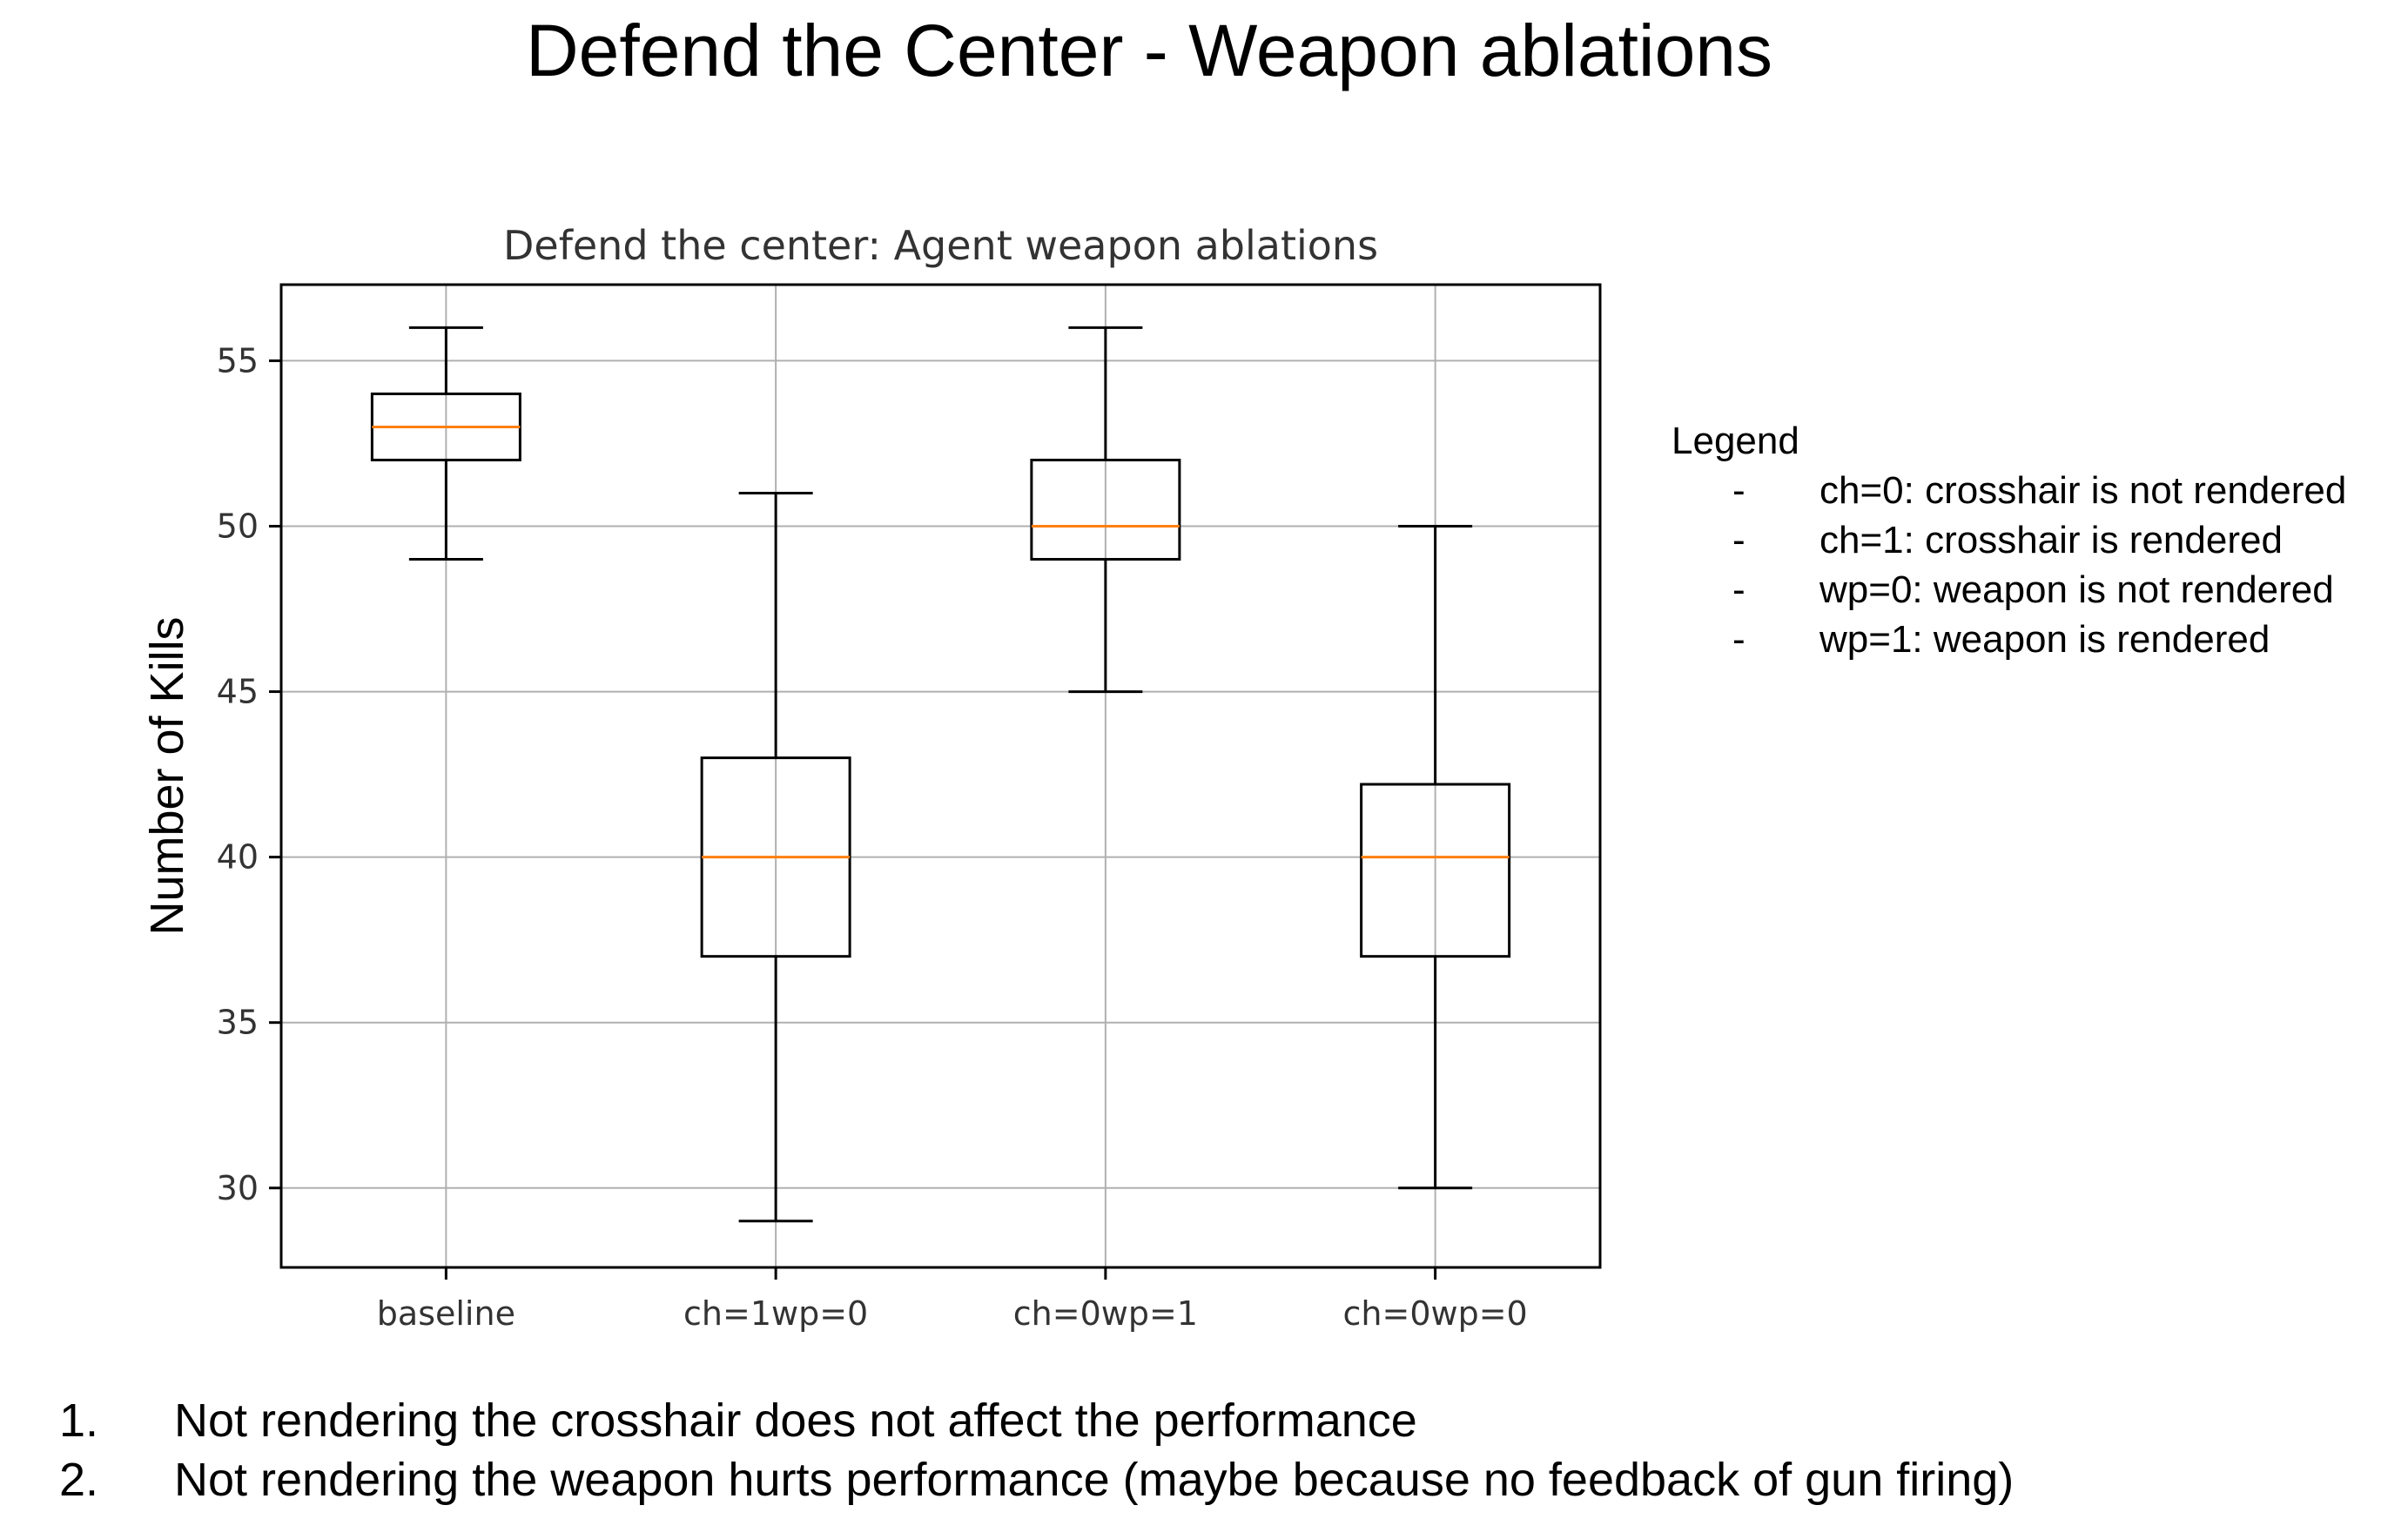  What do you see at coordinates (238, 1188) in the screenshot?
I see `y-tick-label: 30` at bounding box center [238, 1188].